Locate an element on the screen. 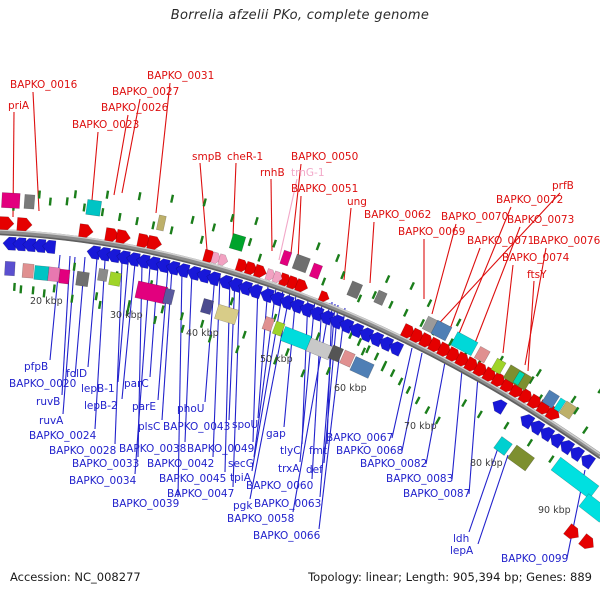  gene-label-BAPKO_0043: BAPKO_0043 is located at coordinates (196, 427).